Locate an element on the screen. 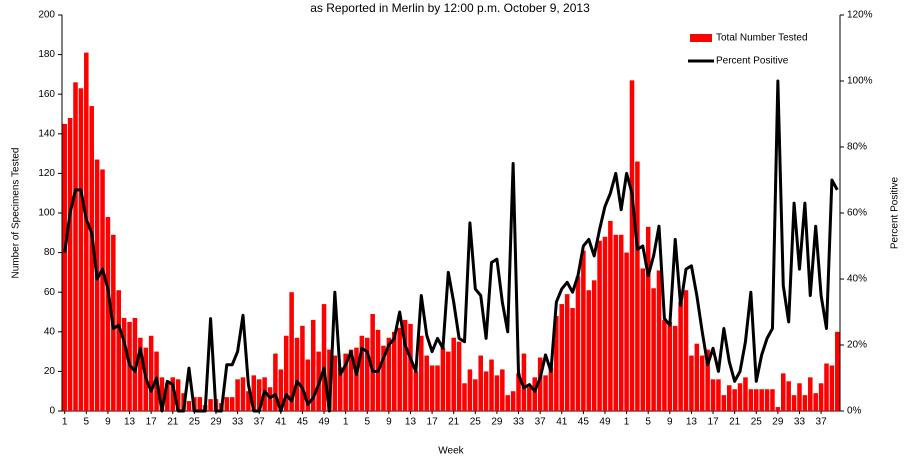  y-tick-label: 80 is located at coordinates (50, 252).